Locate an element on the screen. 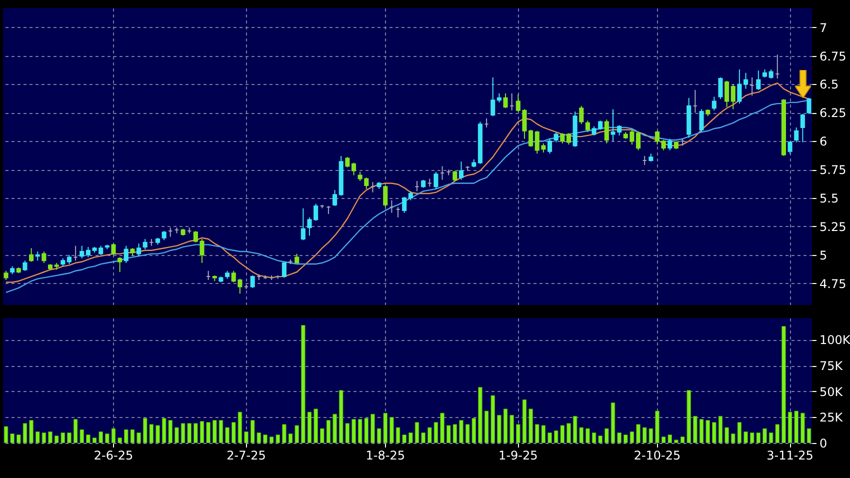 The height and width of the screenshot is (478, 850). y-tick-label: 25K is located at coordinates (832, 417).